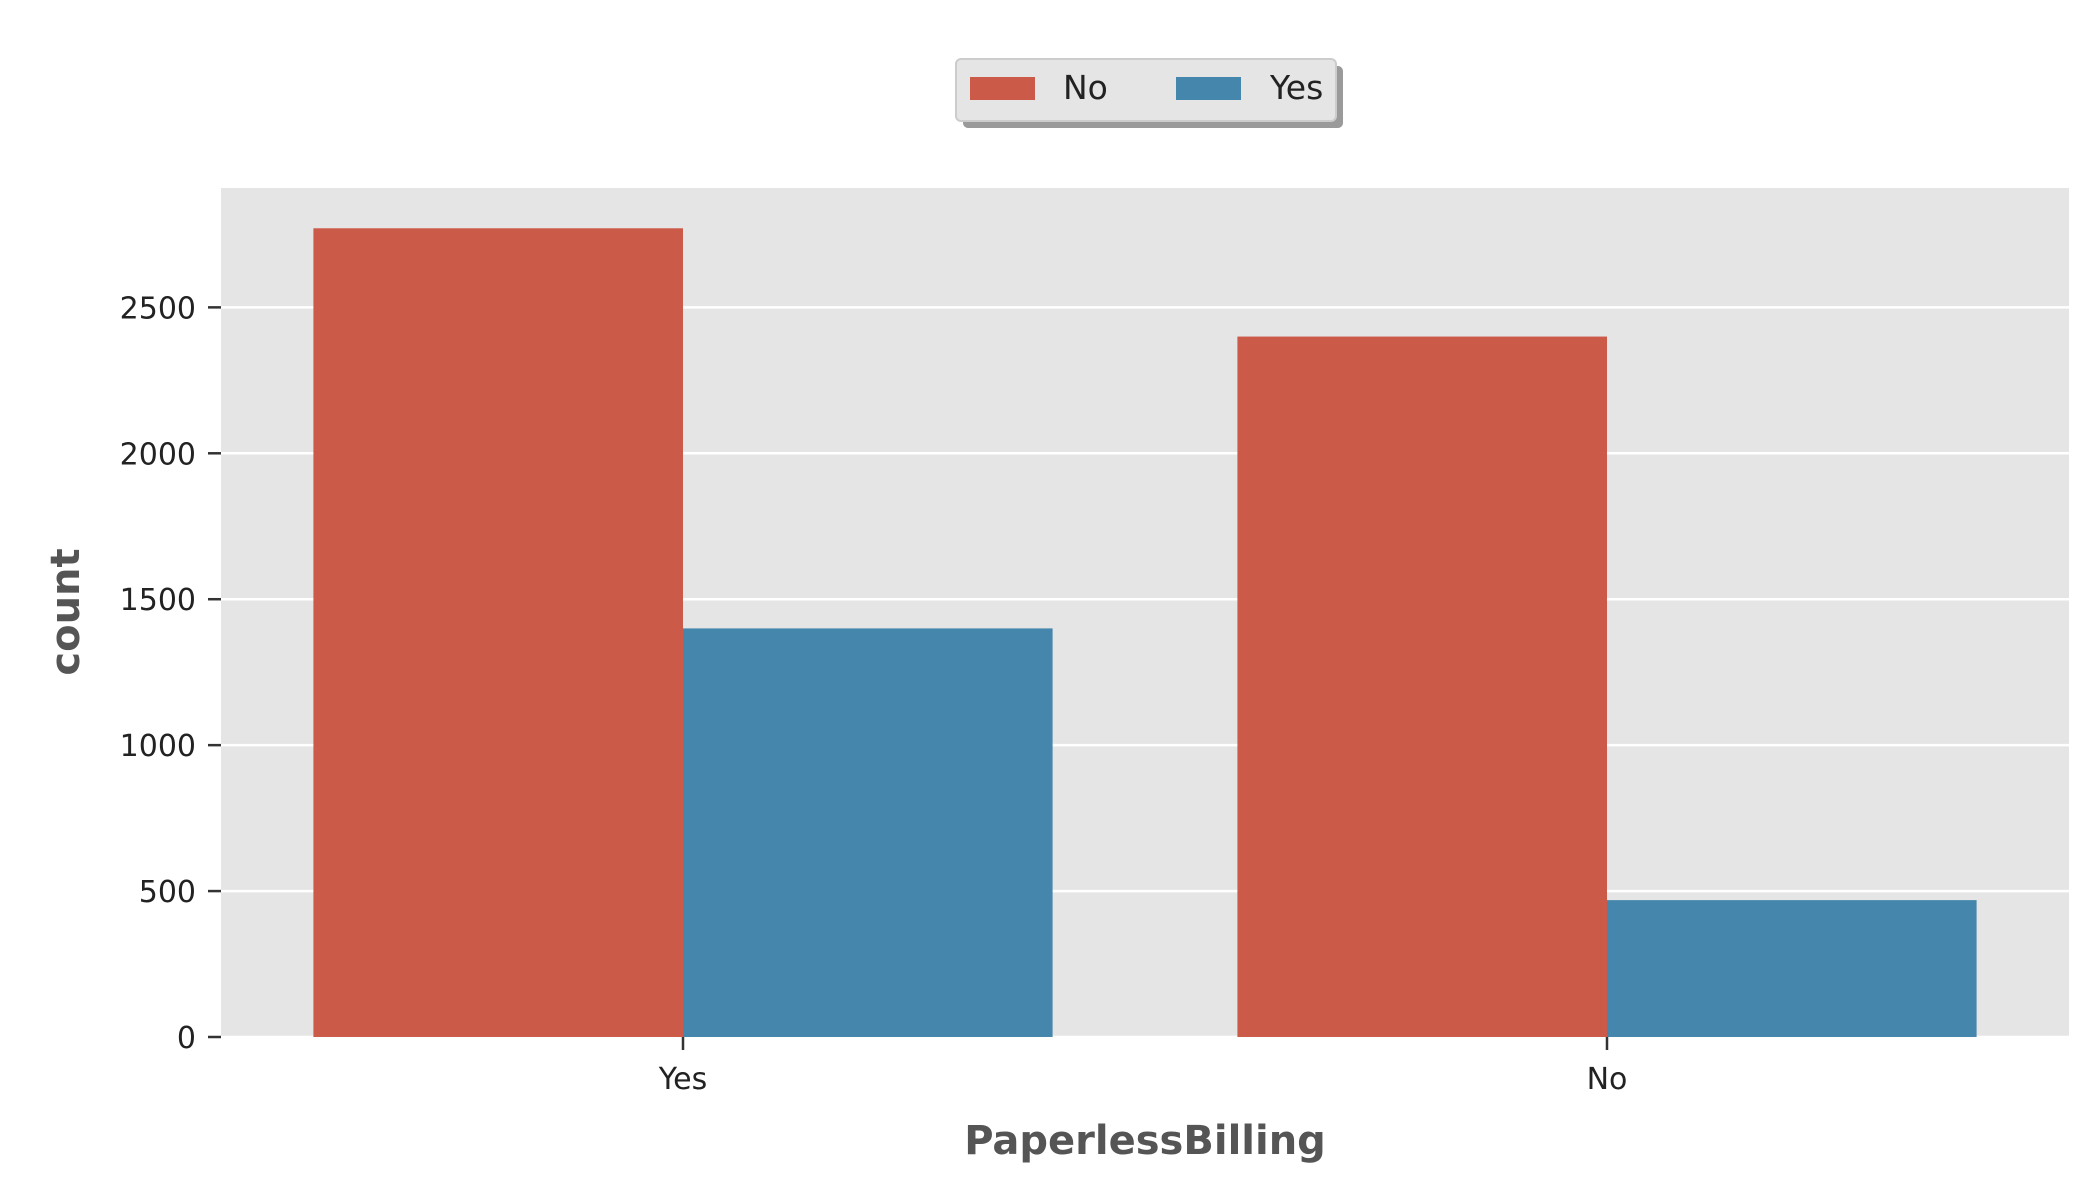 The height and width of the screenshot is (1200, 2100). What do you see at coordinates (1208, 88) in the screenshot?
I see `legend-swatch-yes` at bounding box center [1208, 88].